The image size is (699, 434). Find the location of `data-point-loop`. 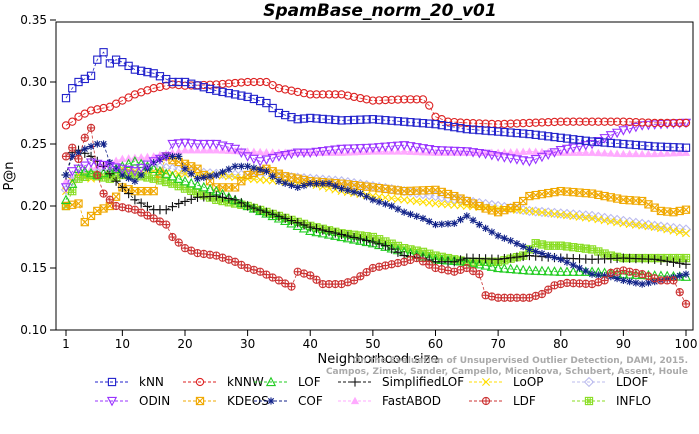

data-point-loop is located at coordinates (610, 221).